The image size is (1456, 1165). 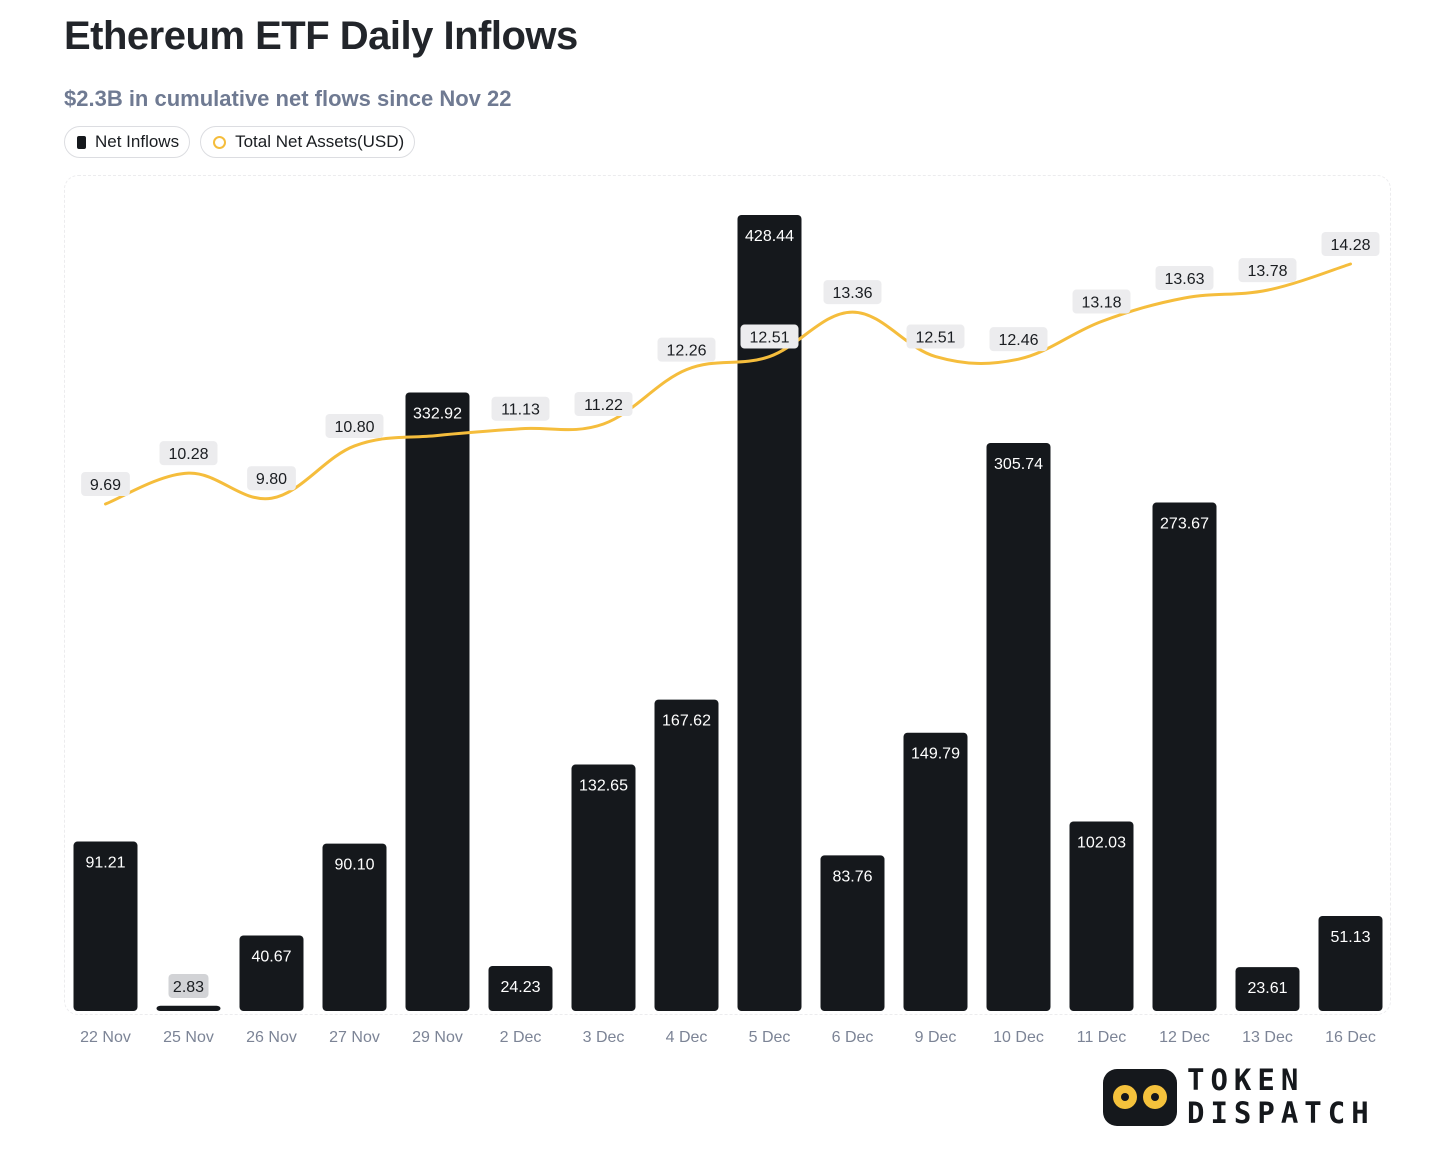 I want to click on line-value-label: 13.18, so click(x=1101, y=303).